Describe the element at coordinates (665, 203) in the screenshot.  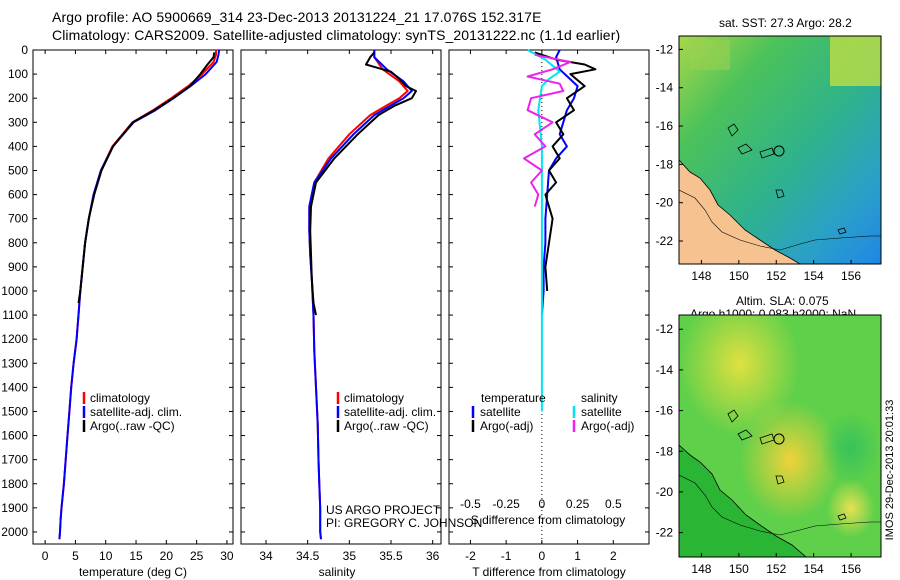
I see `map-lat-label: -20` at that location.